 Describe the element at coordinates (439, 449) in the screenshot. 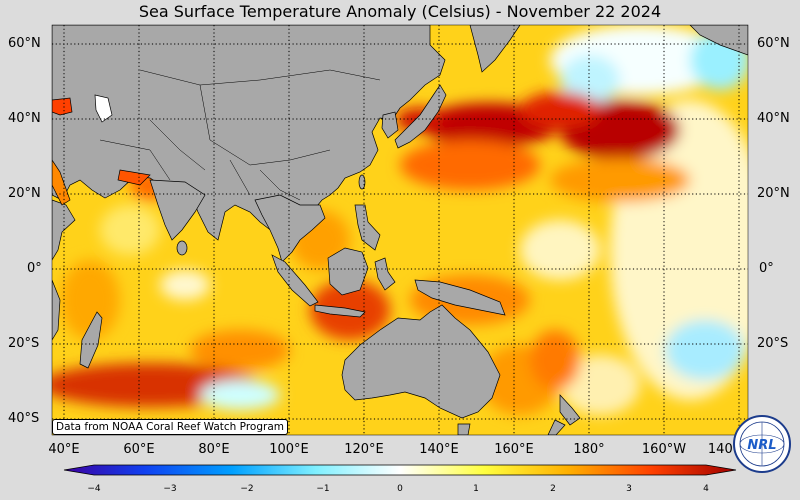

I see `lon-label: 140°E` at that location.